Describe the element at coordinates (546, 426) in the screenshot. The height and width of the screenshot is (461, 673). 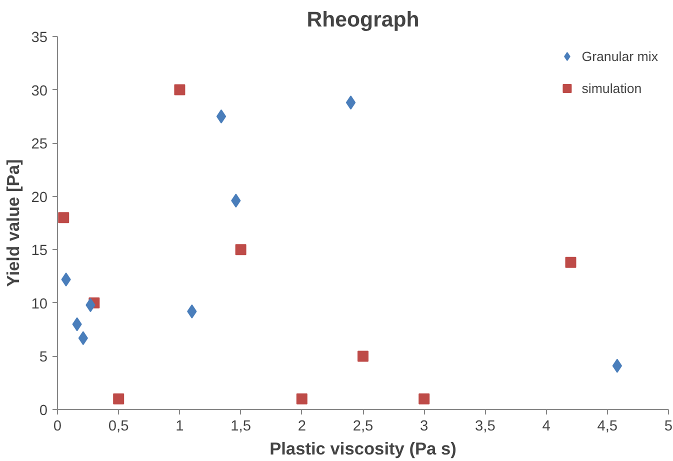
I see `x-tick-label: 4` at that location.